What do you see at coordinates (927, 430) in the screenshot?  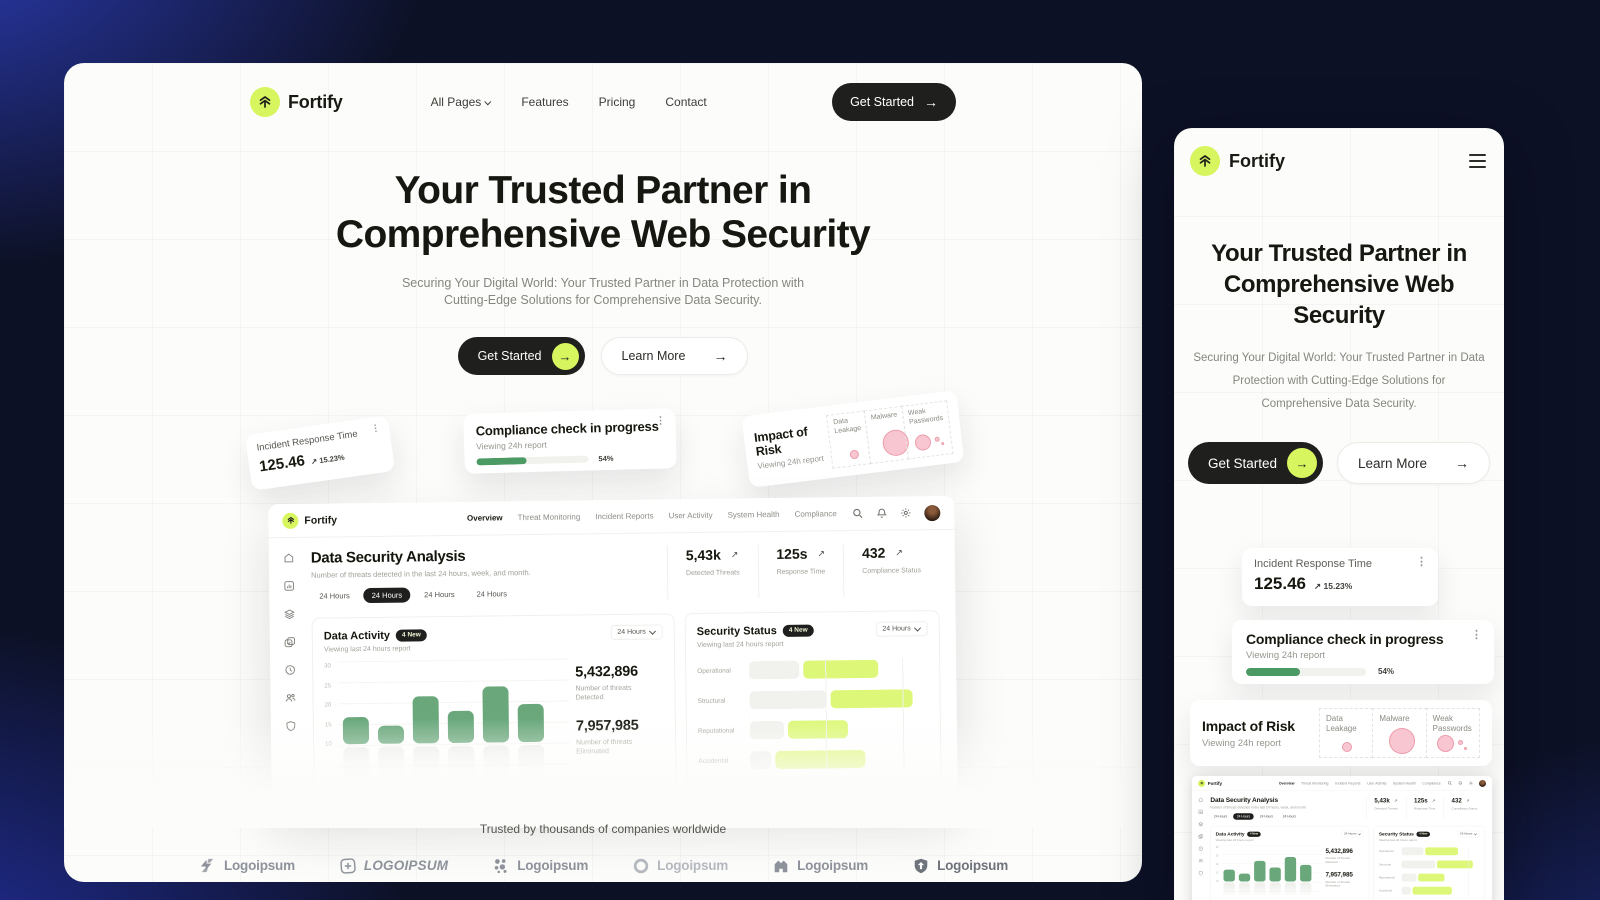 I see `risk-cell-weak-passwords: Weak Passwords` at bounding box center [927, 430].